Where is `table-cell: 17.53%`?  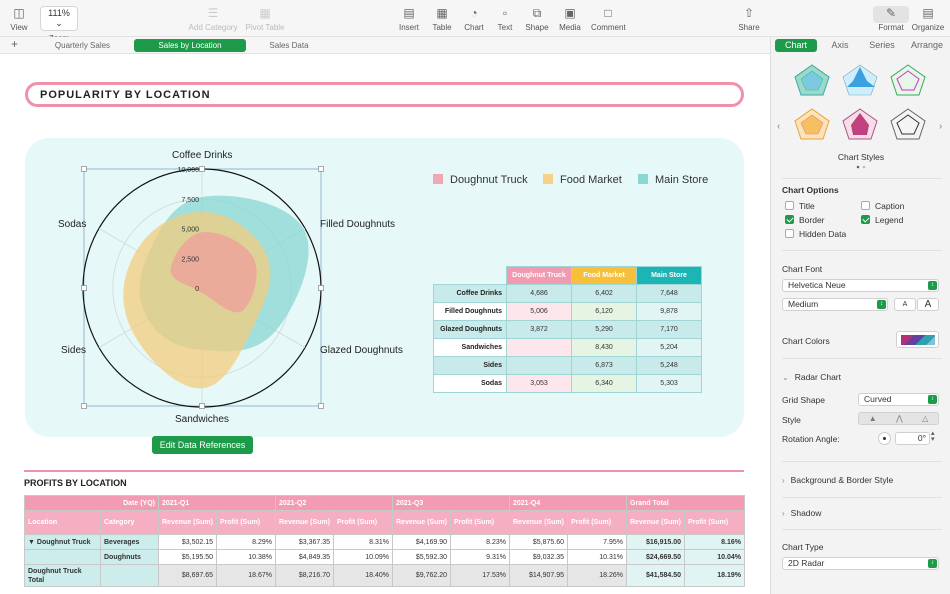
table-cell: 17.53% is located at coordinates (480, 575).